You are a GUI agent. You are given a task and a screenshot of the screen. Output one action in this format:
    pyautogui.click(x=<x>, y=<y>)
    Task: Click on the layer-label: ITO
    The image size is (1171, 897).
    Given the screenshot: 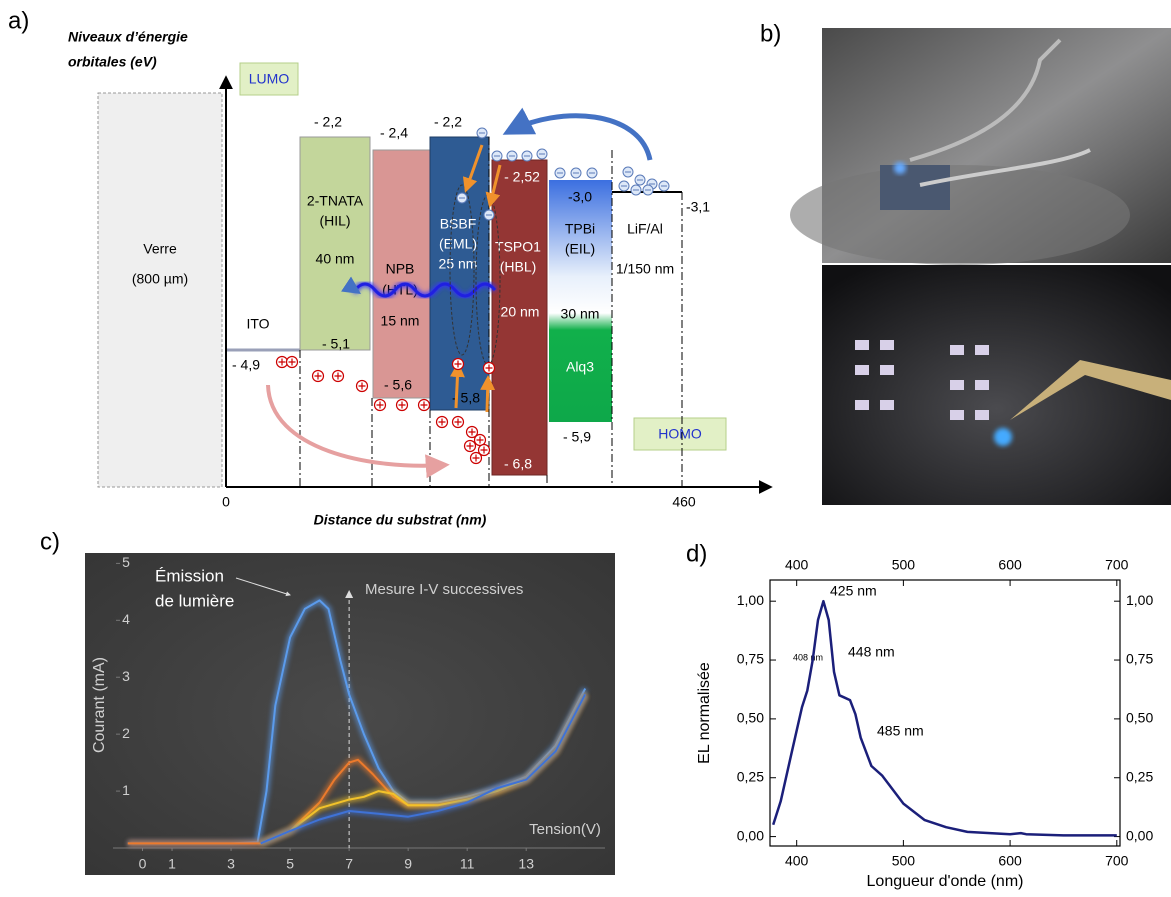 What is the action you would take?
    pyautogui.click(x=257, y=324)
    